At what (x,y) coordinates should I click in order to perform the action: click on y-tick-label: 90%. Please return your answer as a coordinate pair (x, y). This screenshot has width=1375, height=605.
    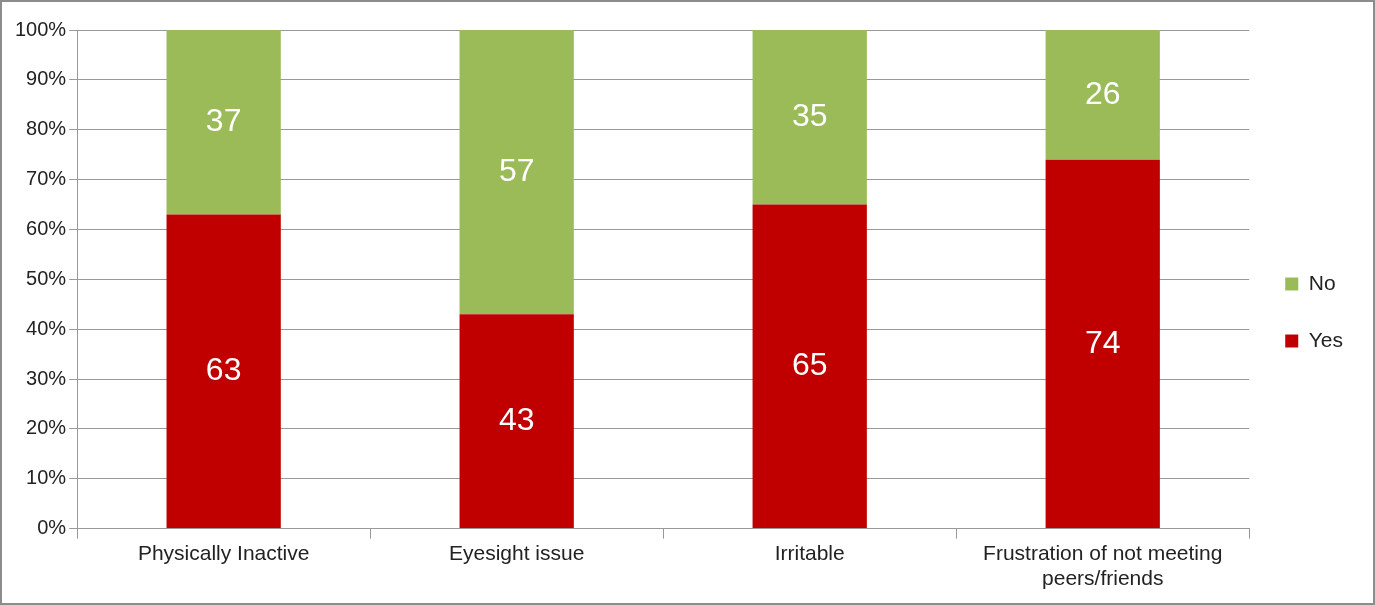
    Looking at the image, I should click on (46, 78).